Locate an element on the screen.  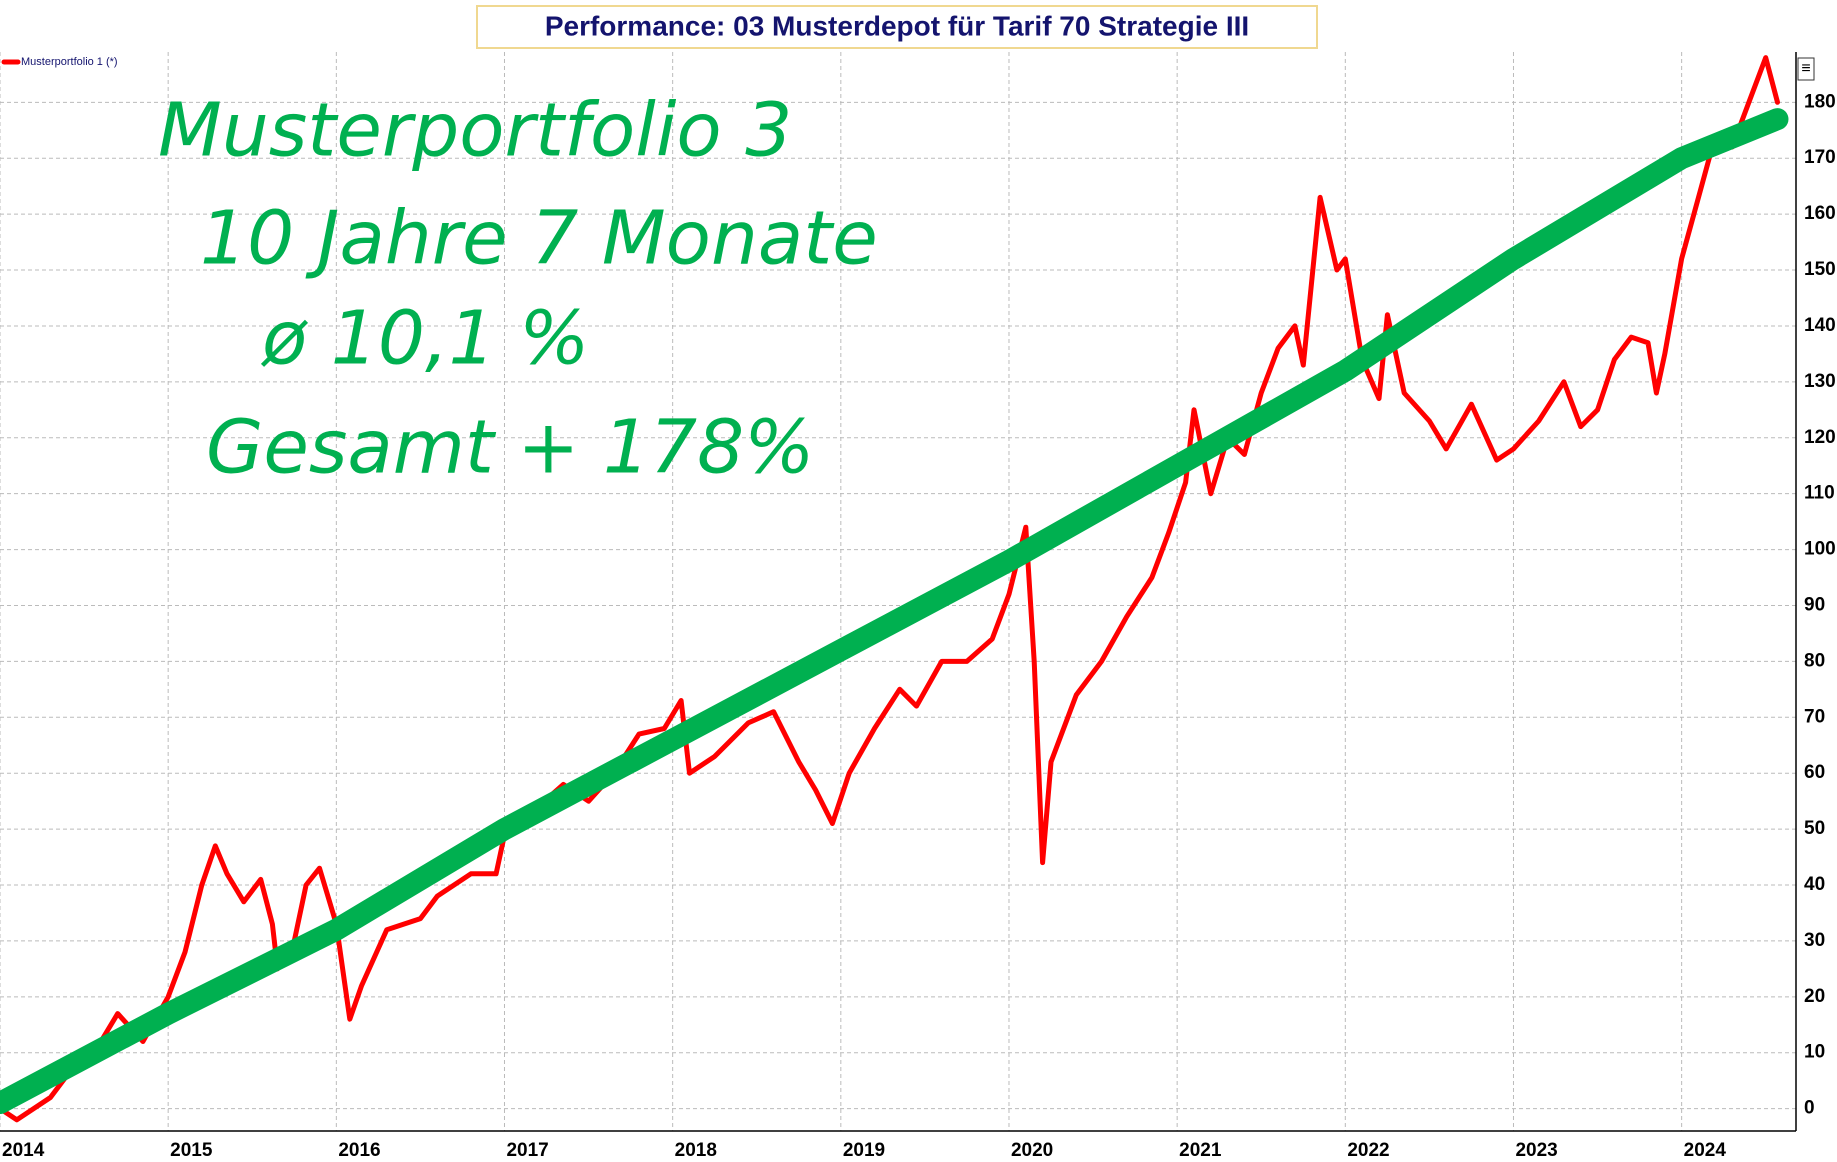
y-tick-label: 130 is located at coordinates (1820, 381).